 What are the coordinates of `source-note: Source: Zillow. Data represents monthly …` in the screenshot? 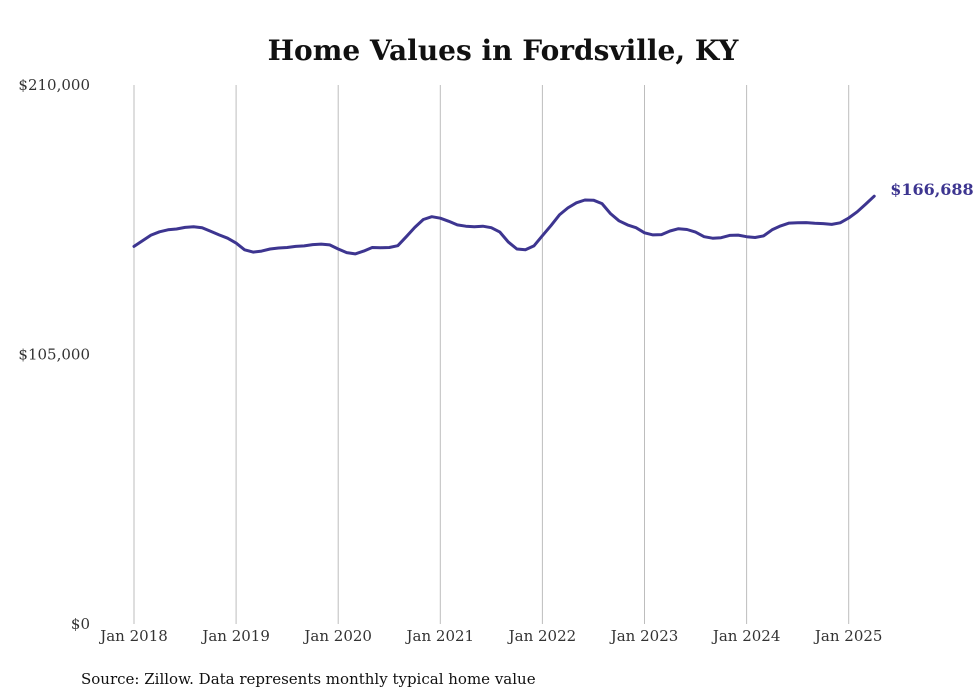 It's located at (308, 679).